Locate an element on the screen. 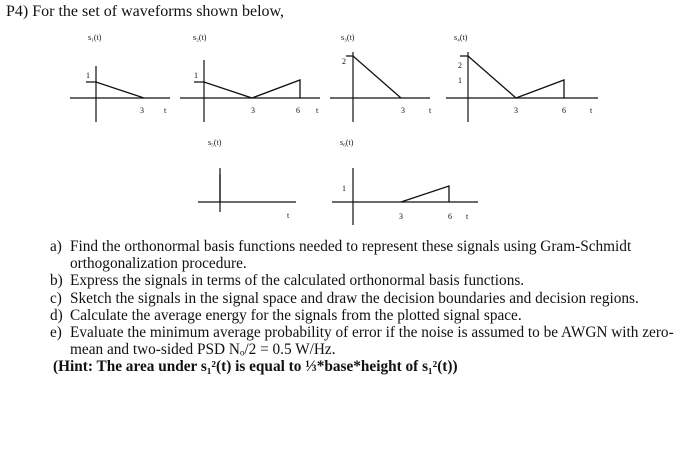  s6-x-tick-3: 3 is located at coordinates (401, 216).